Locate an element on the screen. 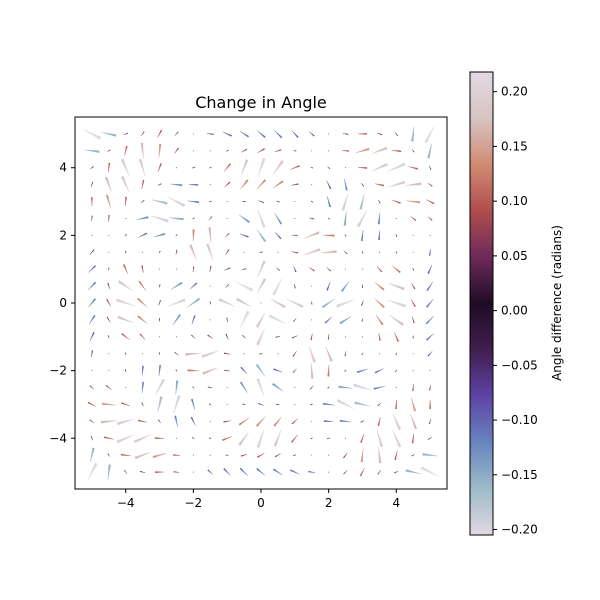 The width and height of the screenshot is (600, 600). colorbar-tick-label-6: 0.10 is located at coordinates (514, 201).